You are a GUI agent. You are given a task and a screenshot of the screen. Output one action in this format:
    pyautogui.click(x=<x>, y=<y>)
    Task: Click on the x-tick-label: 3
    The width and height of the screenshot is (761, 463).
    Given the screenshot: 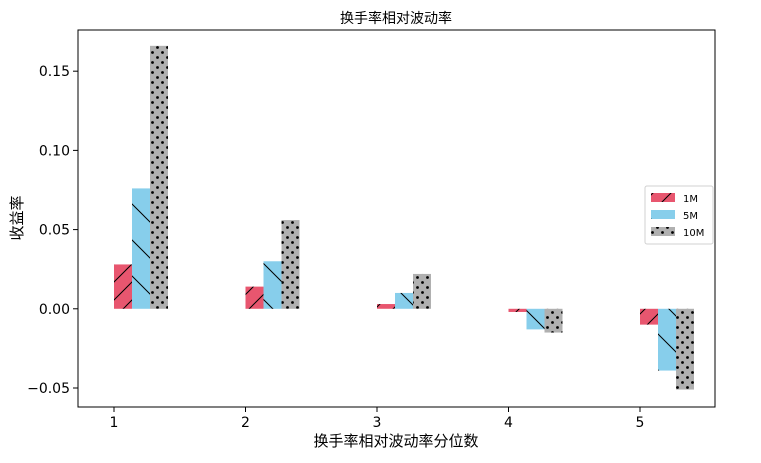 What is the action you would take?
    pyautogui.click(x=377, y=423)
    